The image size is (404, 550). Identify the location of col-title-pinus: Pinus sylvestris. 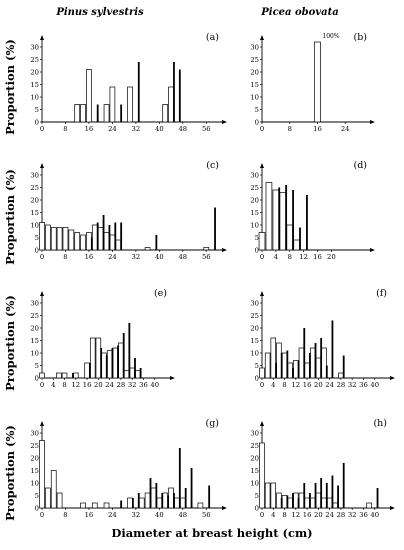
(99, 12).